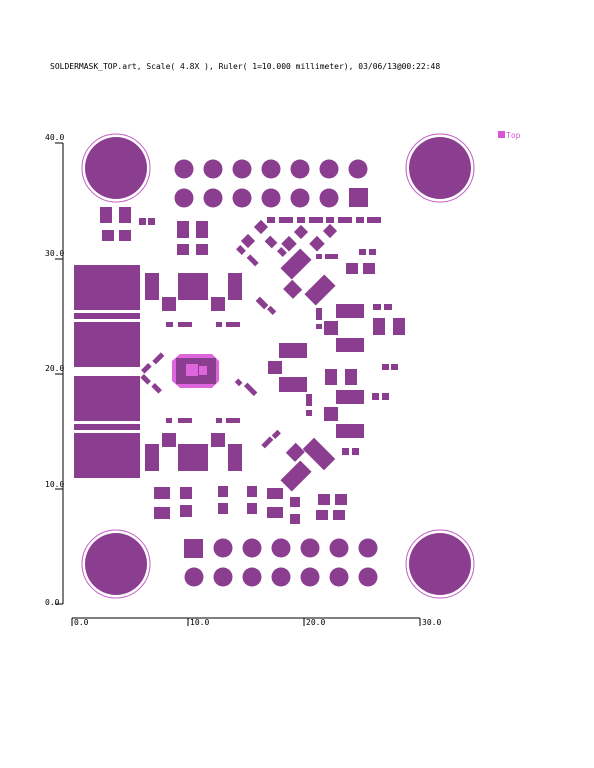 This screenshot has height=768, width=594. I want to click on y-tick-label: 20.0, so click(54, 368).